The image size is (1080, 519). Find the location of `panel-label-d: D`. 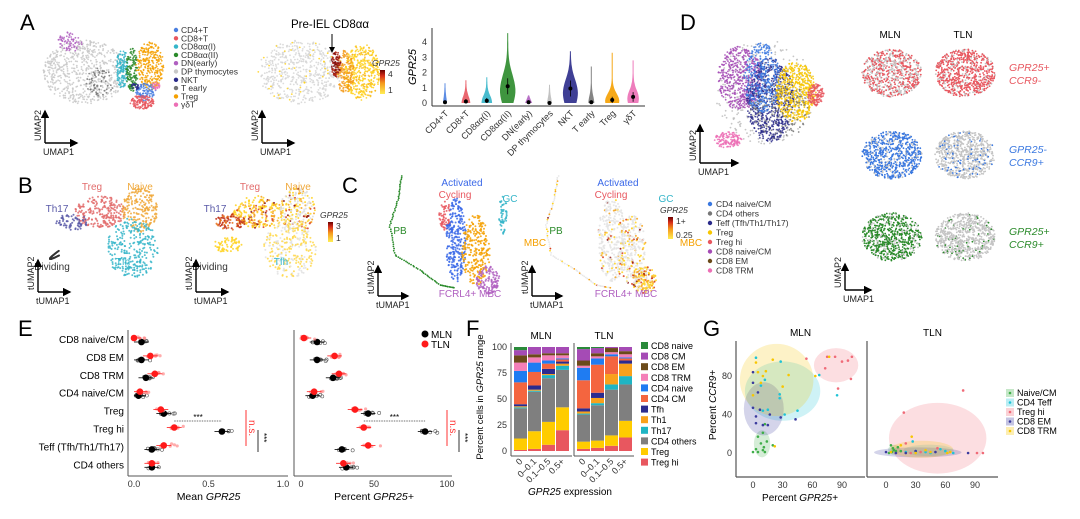

panel-label-d: D is located at coordinates (688, 22).